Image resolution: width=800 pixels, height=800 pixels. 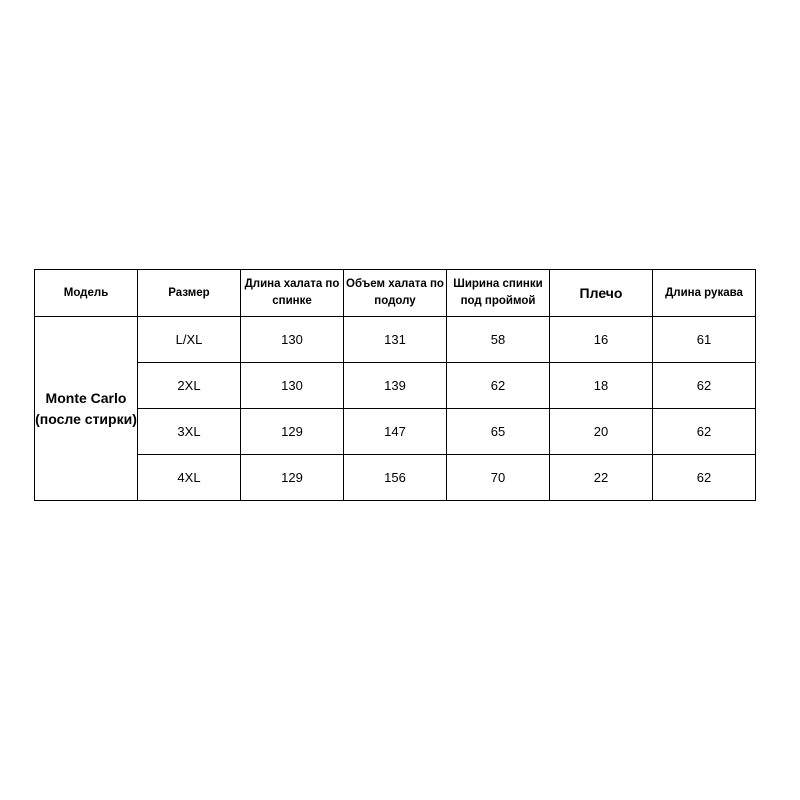 I want to click on cell: 65, so click(x=498, y=431).